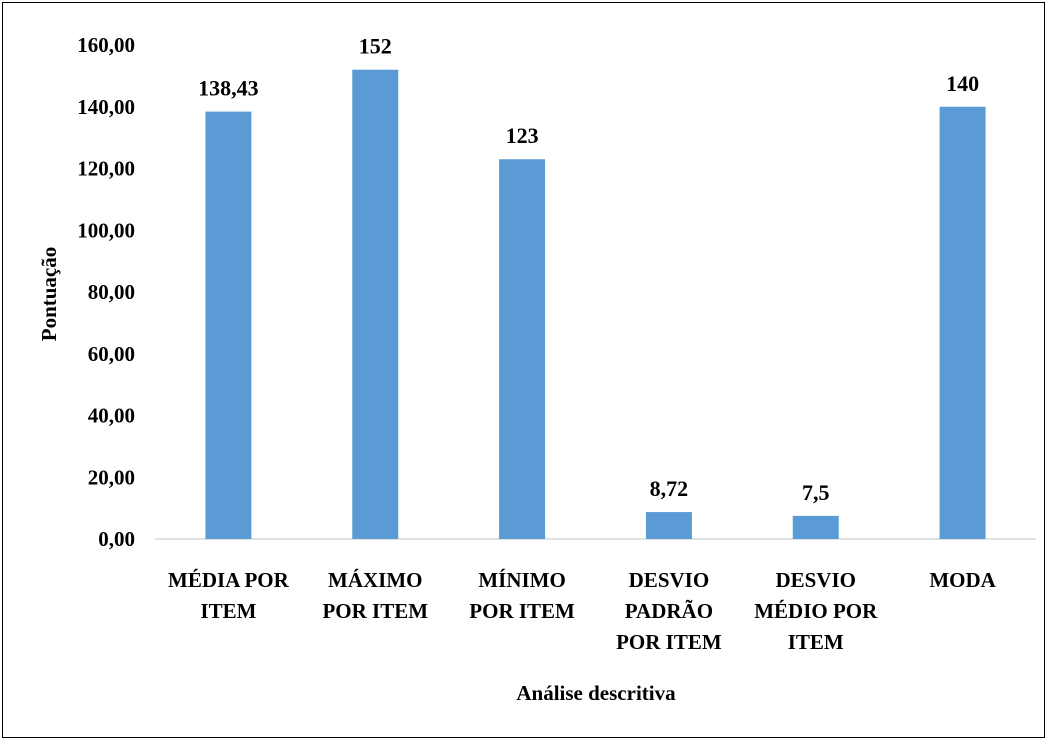 Image resolution: width=1049 pixels, height=742 pixels. Describe the element at coordinates (106, 45) in the screenshot. I see `y-tick-label: 160,00` at that location.